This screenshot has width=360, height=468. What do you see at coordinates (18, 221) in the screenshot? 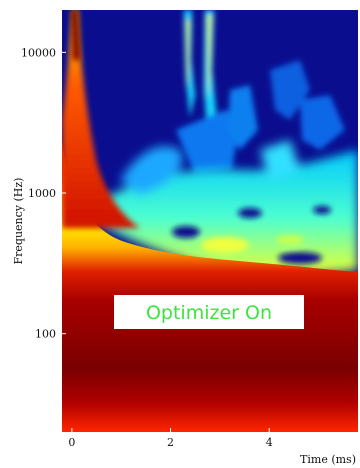
I see `y-axis-label: Frequency (Hz)` at bounding box center [18, 221].